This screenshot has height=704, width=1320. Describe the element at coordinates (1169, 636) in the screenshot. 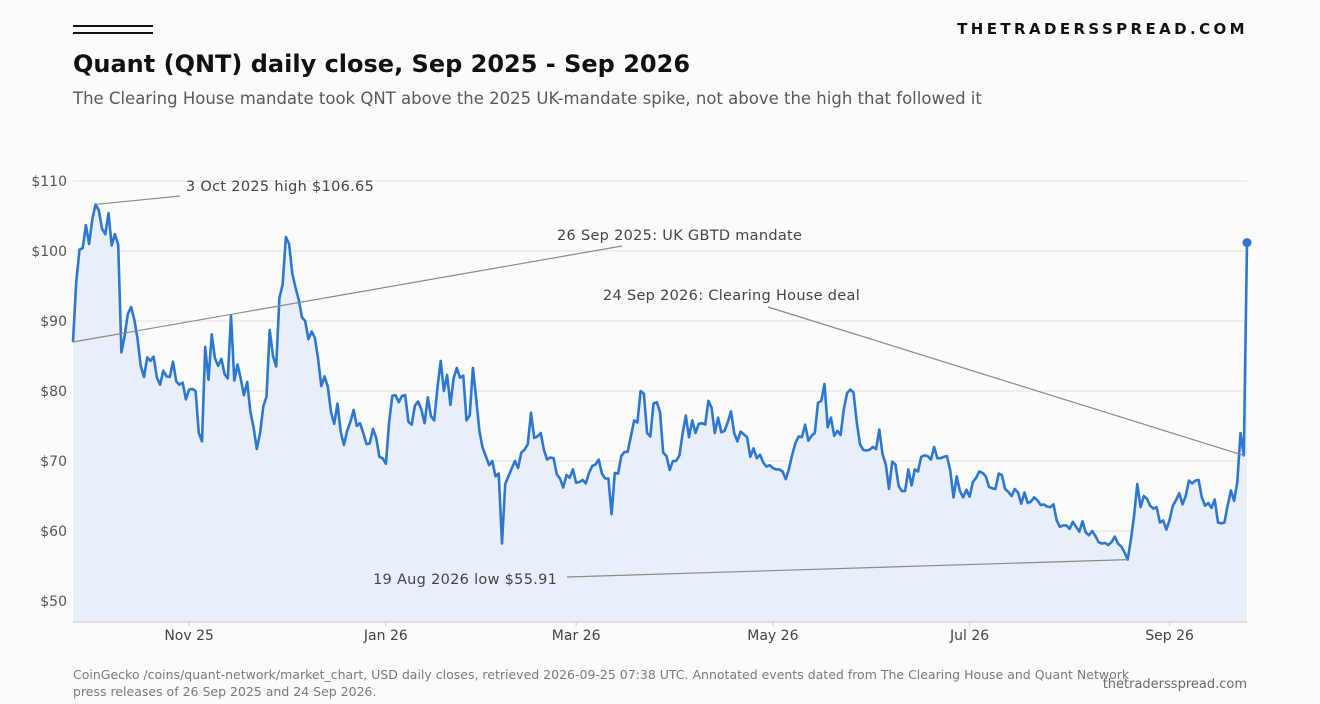

I see `x-tick-label: Sep 26` at that location.